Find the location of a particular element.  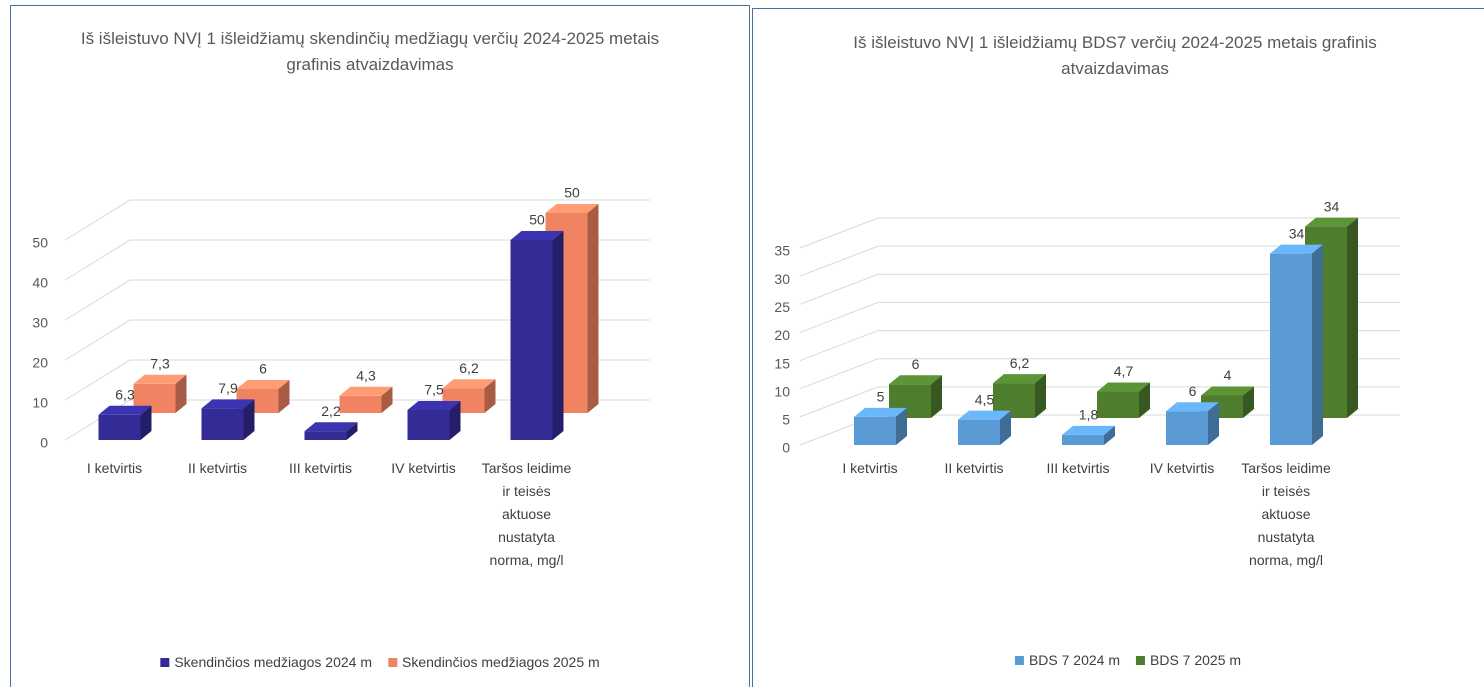

x-tick-label: IV ketvirtis is located at coordinates (423, 468).